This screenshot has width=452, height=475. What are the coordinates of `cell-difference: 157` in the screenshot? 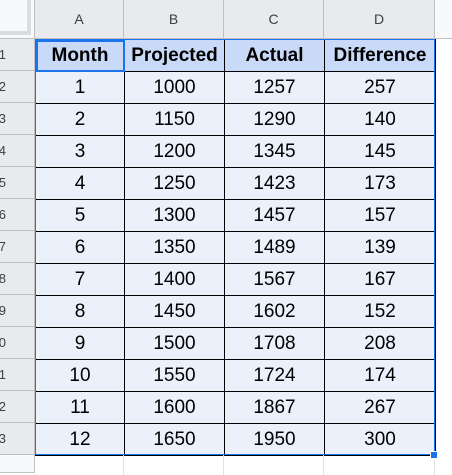 It's located at (380, 215).